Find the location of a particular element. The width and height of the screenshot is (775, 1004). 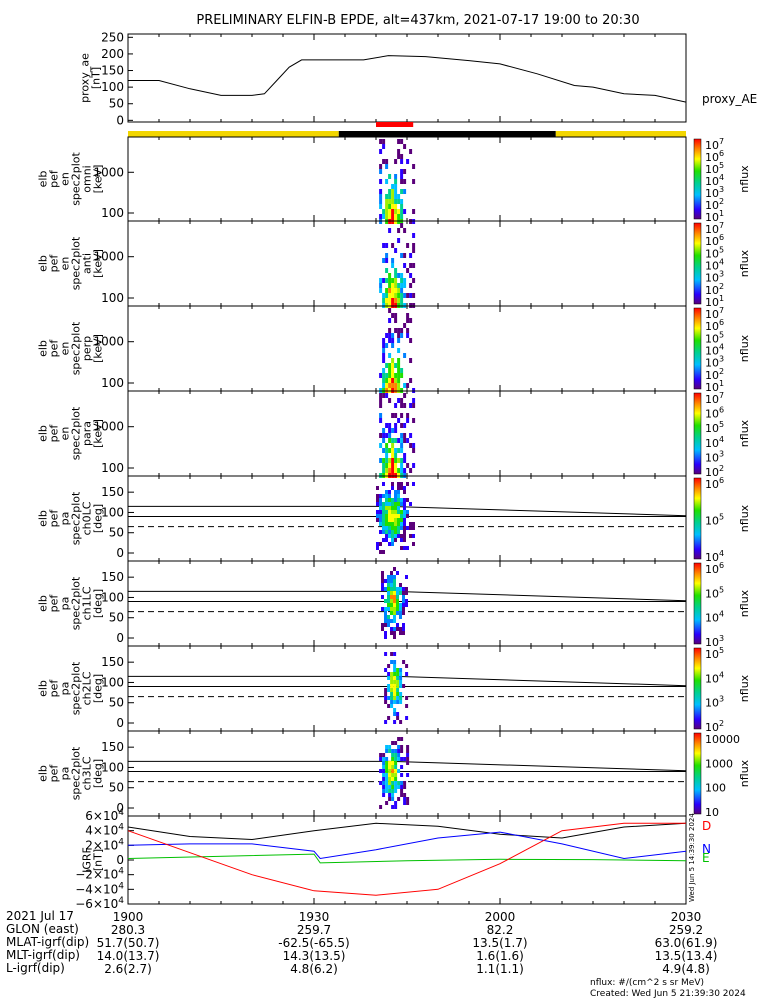

igrf-side-label-d: D is located at coordinates (706, 826).